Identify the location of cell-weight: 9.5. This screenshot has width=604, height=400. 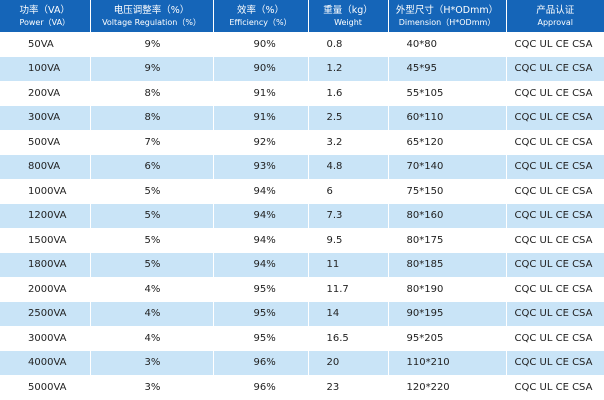
(348, 240).